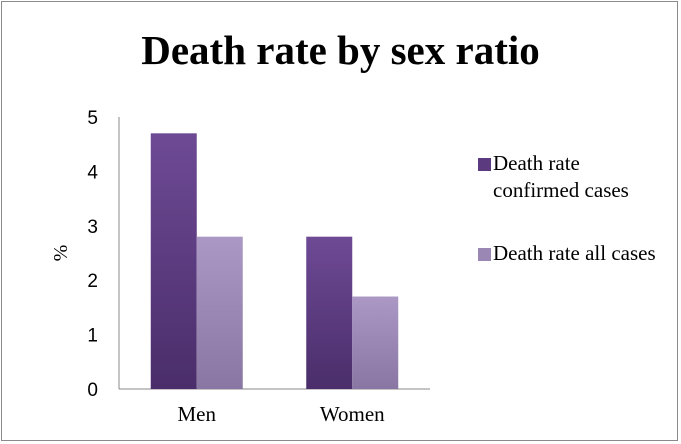  I want to click on y-axis-label: %, so click(61, 253).